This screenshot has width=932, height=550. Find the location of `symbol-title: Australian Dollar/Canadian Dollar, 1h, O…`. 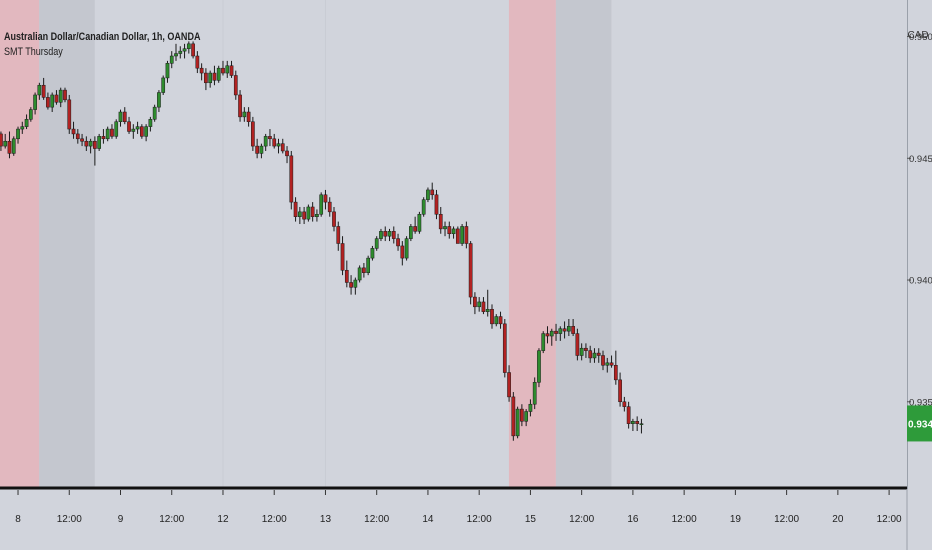

symbol-title: Australian Dollar/Canadian Dollar, 1h, O… is located at coordinates (102, 37).